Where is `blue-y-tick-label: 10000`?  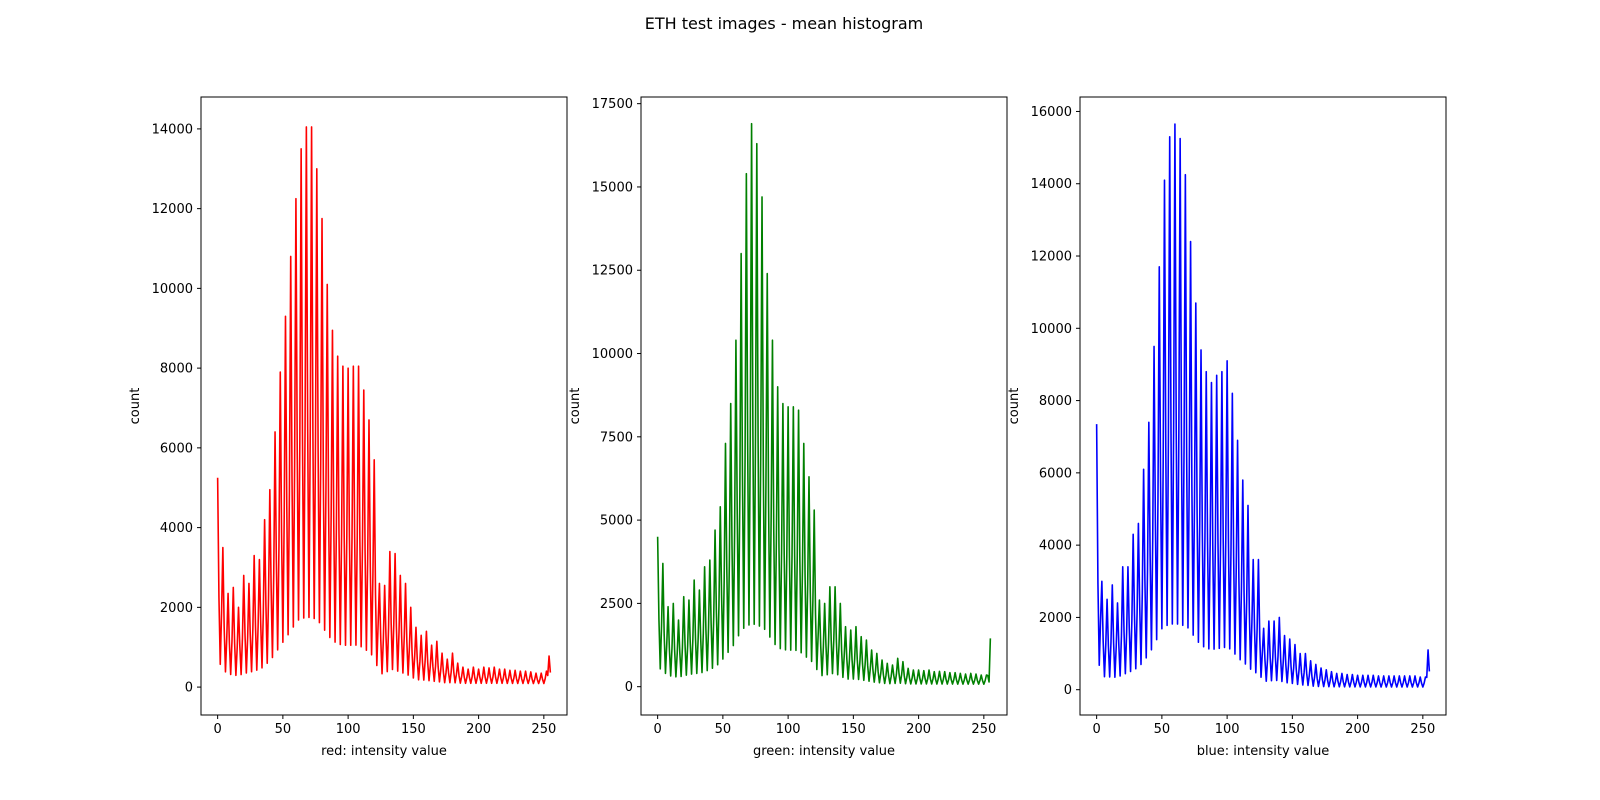
blue-y-tick-label: 10000 is located at coordinates (1051, 329).